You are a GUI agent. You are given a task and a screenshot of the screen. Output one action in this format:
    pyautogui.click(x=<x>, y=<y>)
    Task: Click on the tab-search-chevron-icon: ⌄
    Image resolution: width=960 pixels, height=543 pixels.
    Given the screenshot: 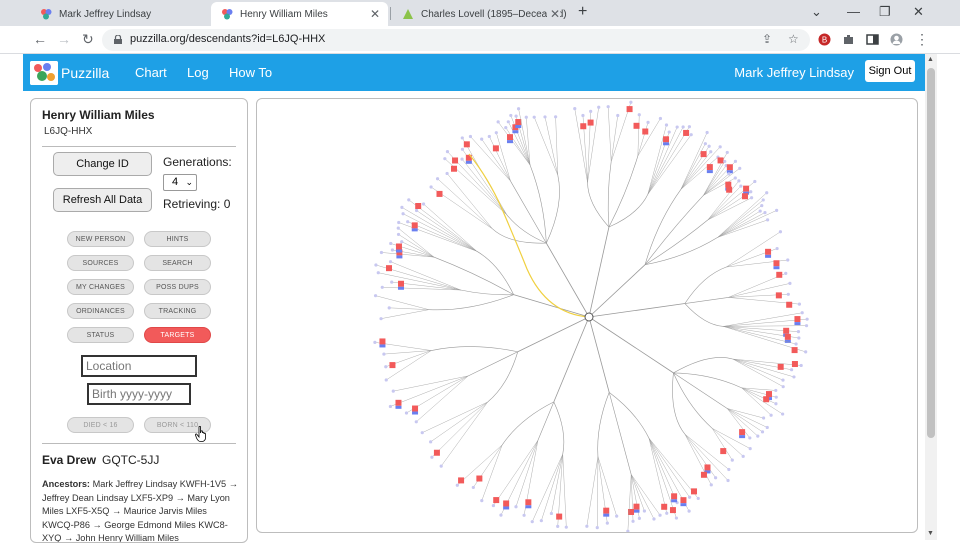 What is the action you would take?
    pyautogui.click(x=816, y=11)
    